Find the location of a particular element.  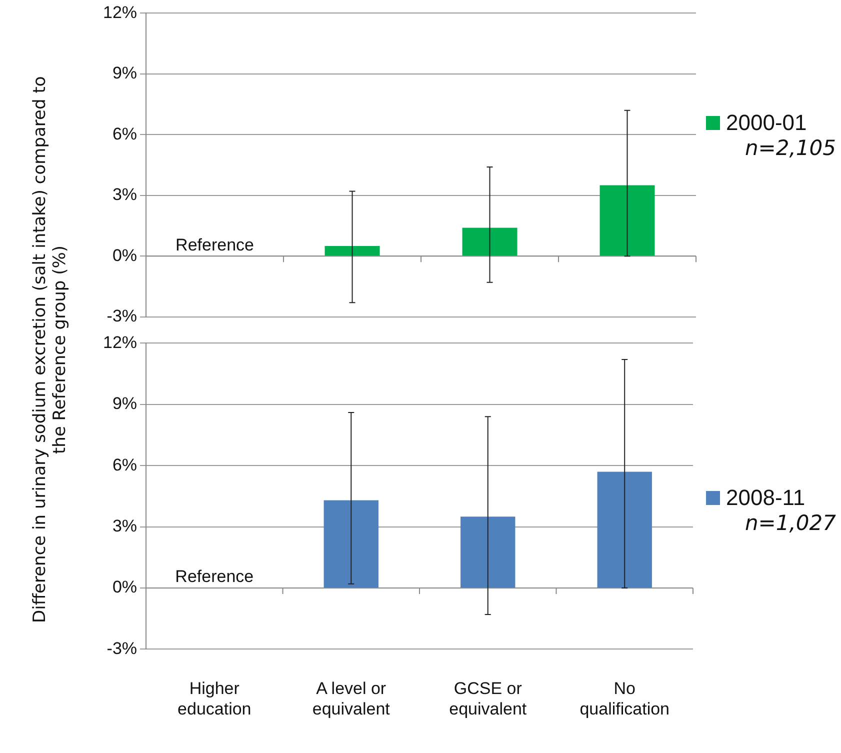

x-tick-label: Higher education is located at coordinates (215, 698).